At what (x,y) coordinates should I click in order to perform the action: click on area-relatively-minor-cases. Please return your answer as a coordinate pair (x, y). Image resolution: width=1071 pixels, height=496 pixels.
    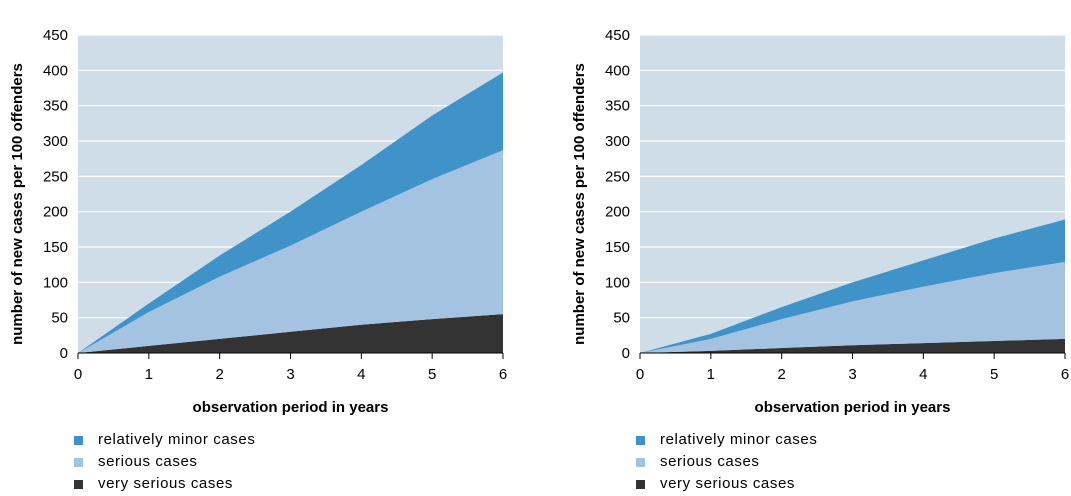
    Looking at the image, I should click on (852, 286).